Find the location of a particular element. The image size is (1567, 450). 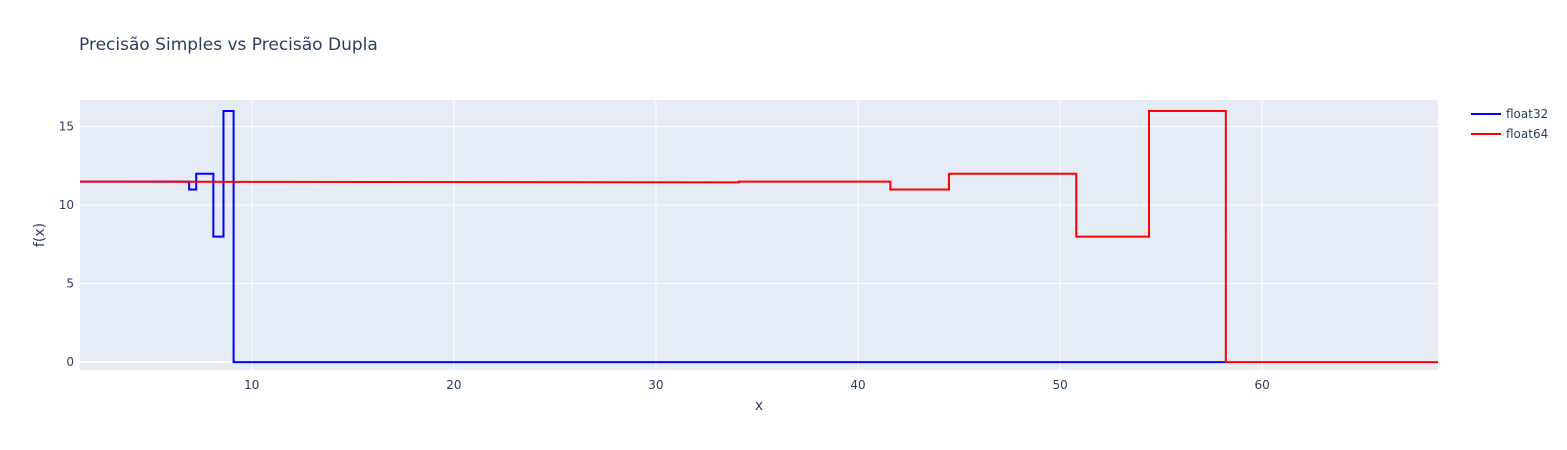

y-tick-label: 0 is located at coordinates (70, 362).